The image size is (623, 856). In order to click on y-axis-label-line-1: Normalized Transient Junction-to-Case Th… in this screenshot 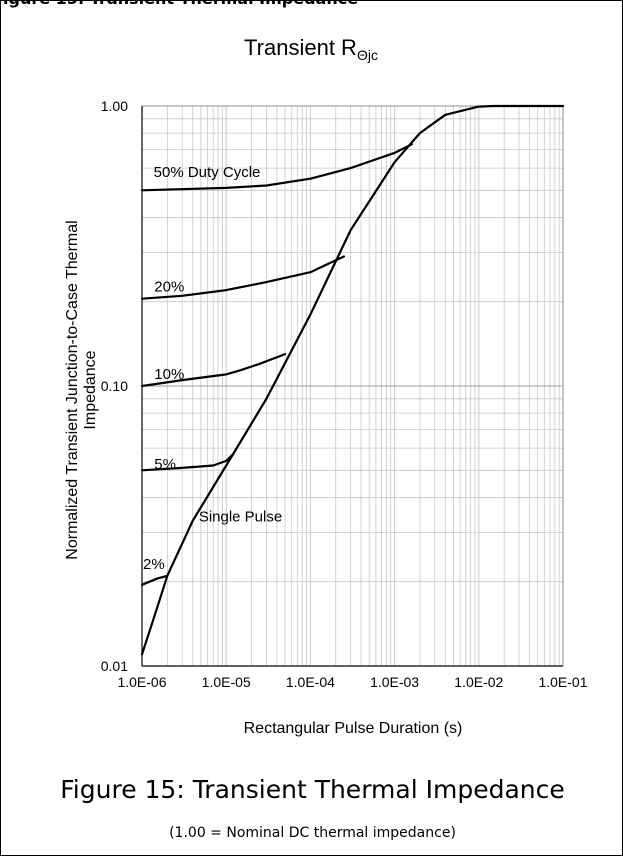, I will do `click(72, 389)`.